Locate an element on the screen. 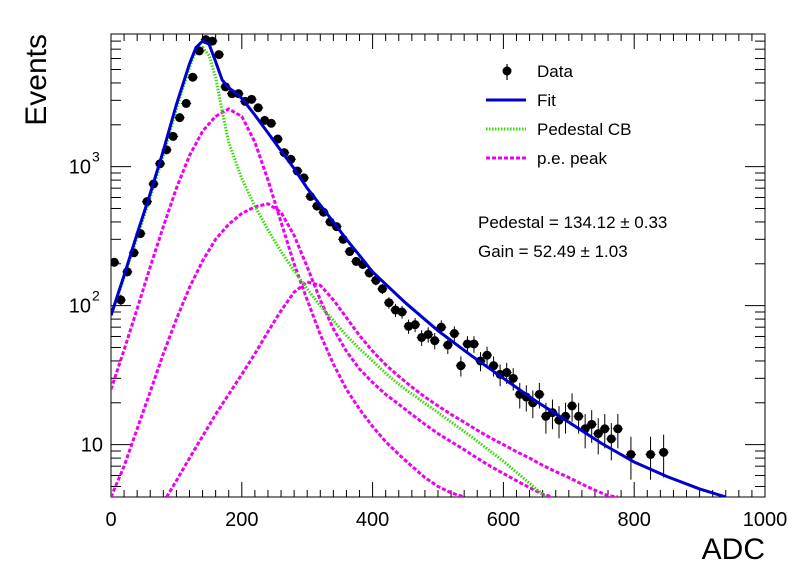  legend-item-fit: Fit is located at coordinates (521, 100).